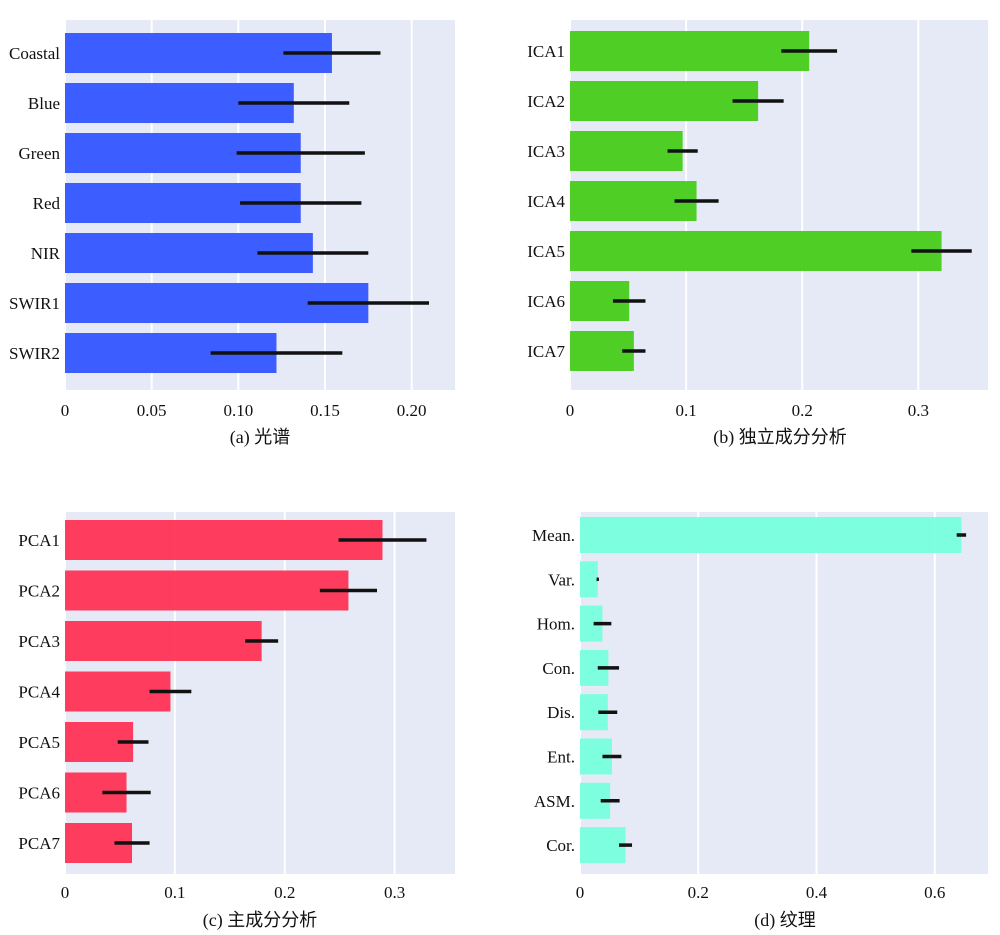 This screenshot has width=1000, height=935. What do you see at coordinates (224, 540) in the screenshot?
I see `bar-pca1` at bounding box center [224, 540].